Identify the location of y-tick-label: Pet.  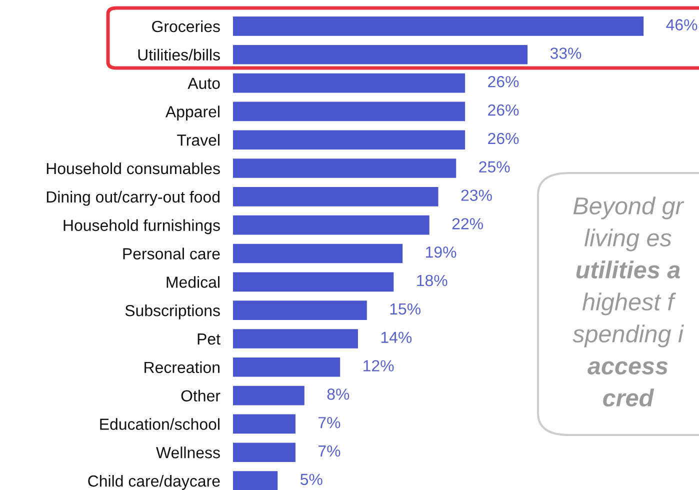
(209, 339).